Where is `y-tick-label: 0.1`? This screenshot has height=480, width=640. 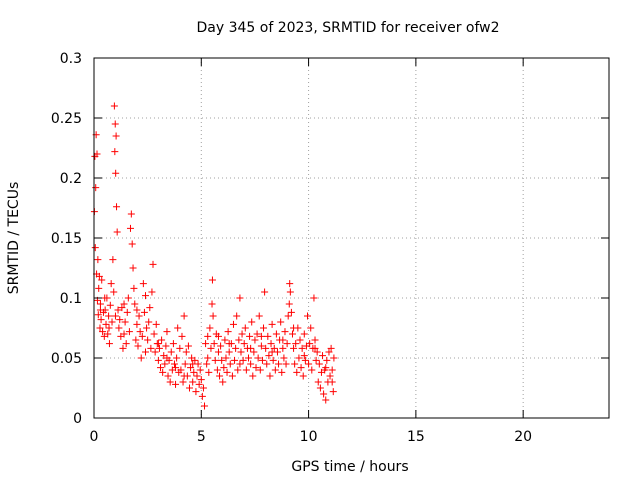 y-tick-label: 0.1 is located at coordinates (71, 299).